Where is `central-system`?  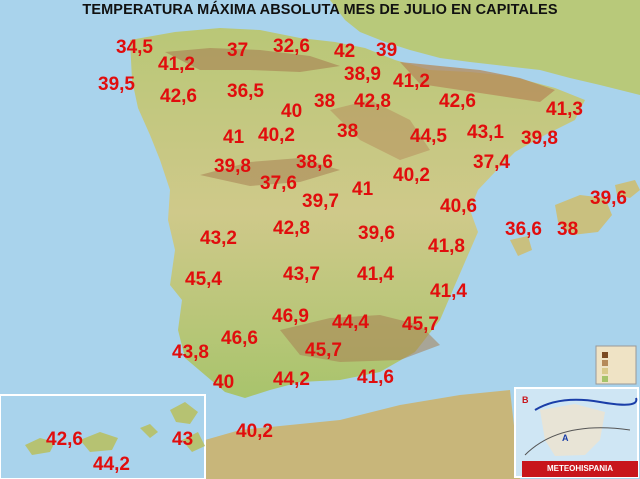
central-system is located at coordinates (270, 172).